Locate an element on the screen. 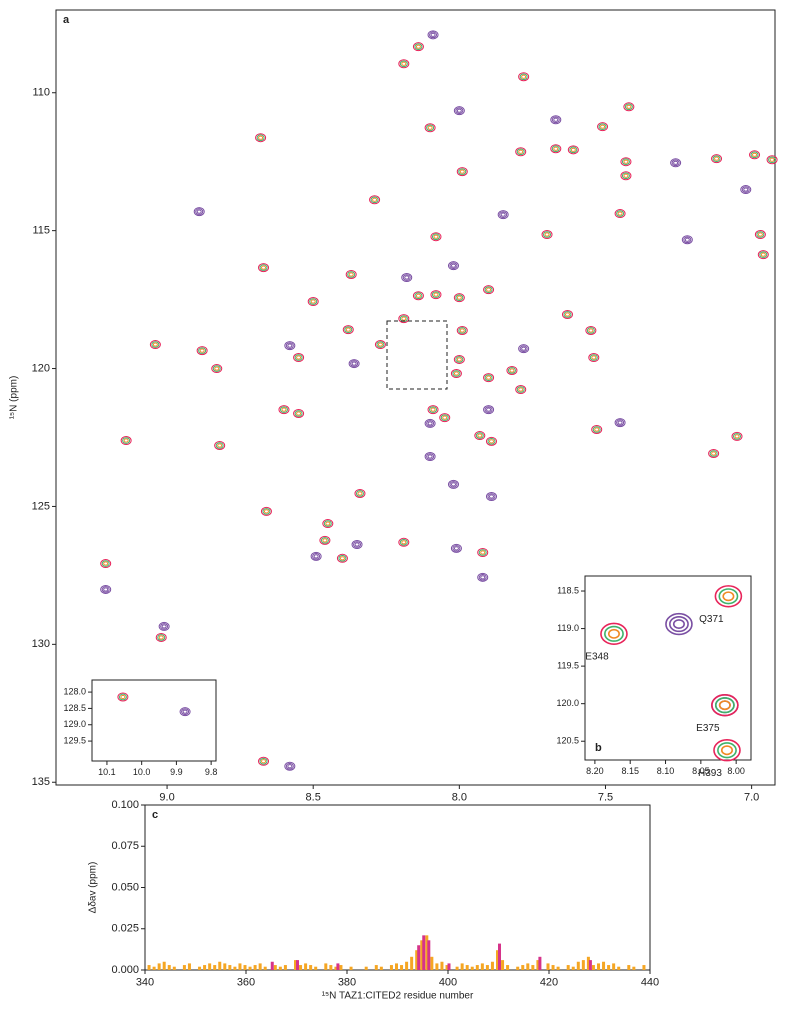  x-tick-label: 360 is located at coordinates (246, 983).